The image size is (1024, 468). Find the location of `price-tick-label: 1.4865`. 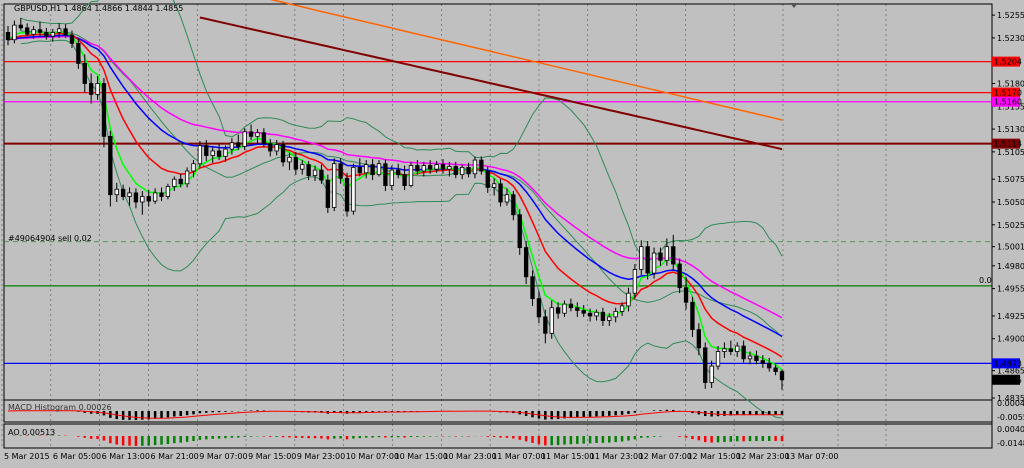

price-tick-label: 1.4865 is located at coordinates (1010, 371).